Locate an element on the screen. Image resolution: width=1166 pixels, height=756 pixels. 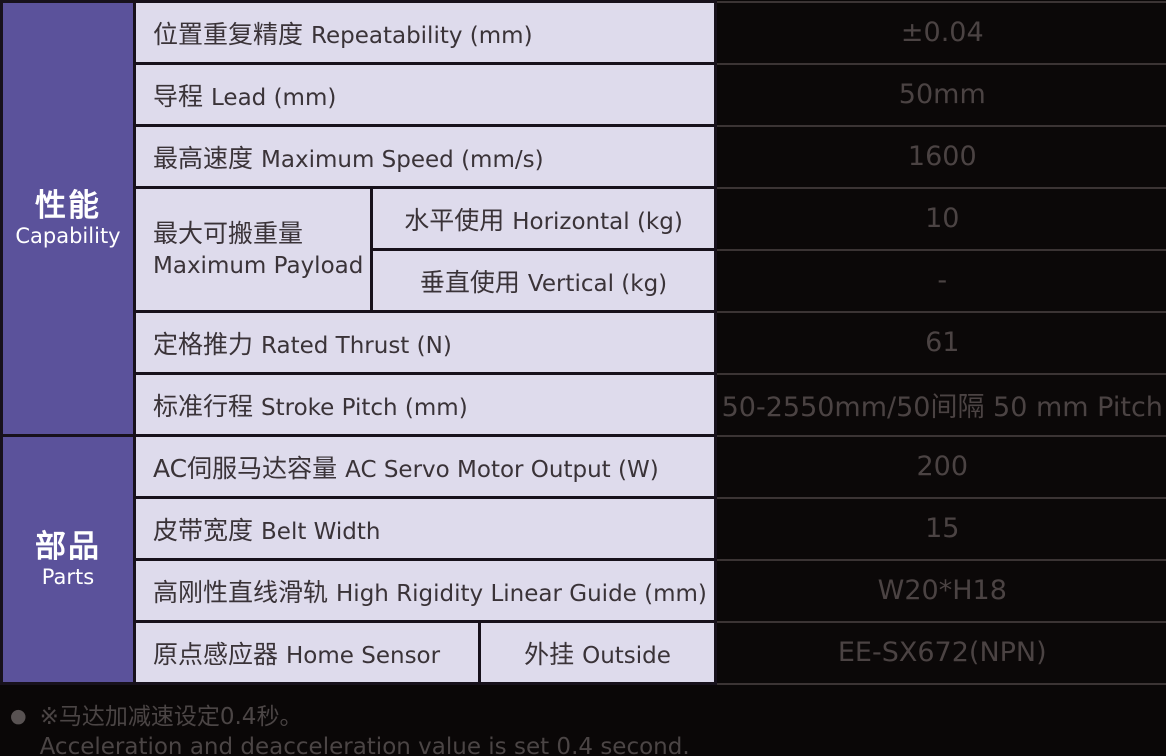
value-max-speed: 1600 is located at coordinates (940, 156).